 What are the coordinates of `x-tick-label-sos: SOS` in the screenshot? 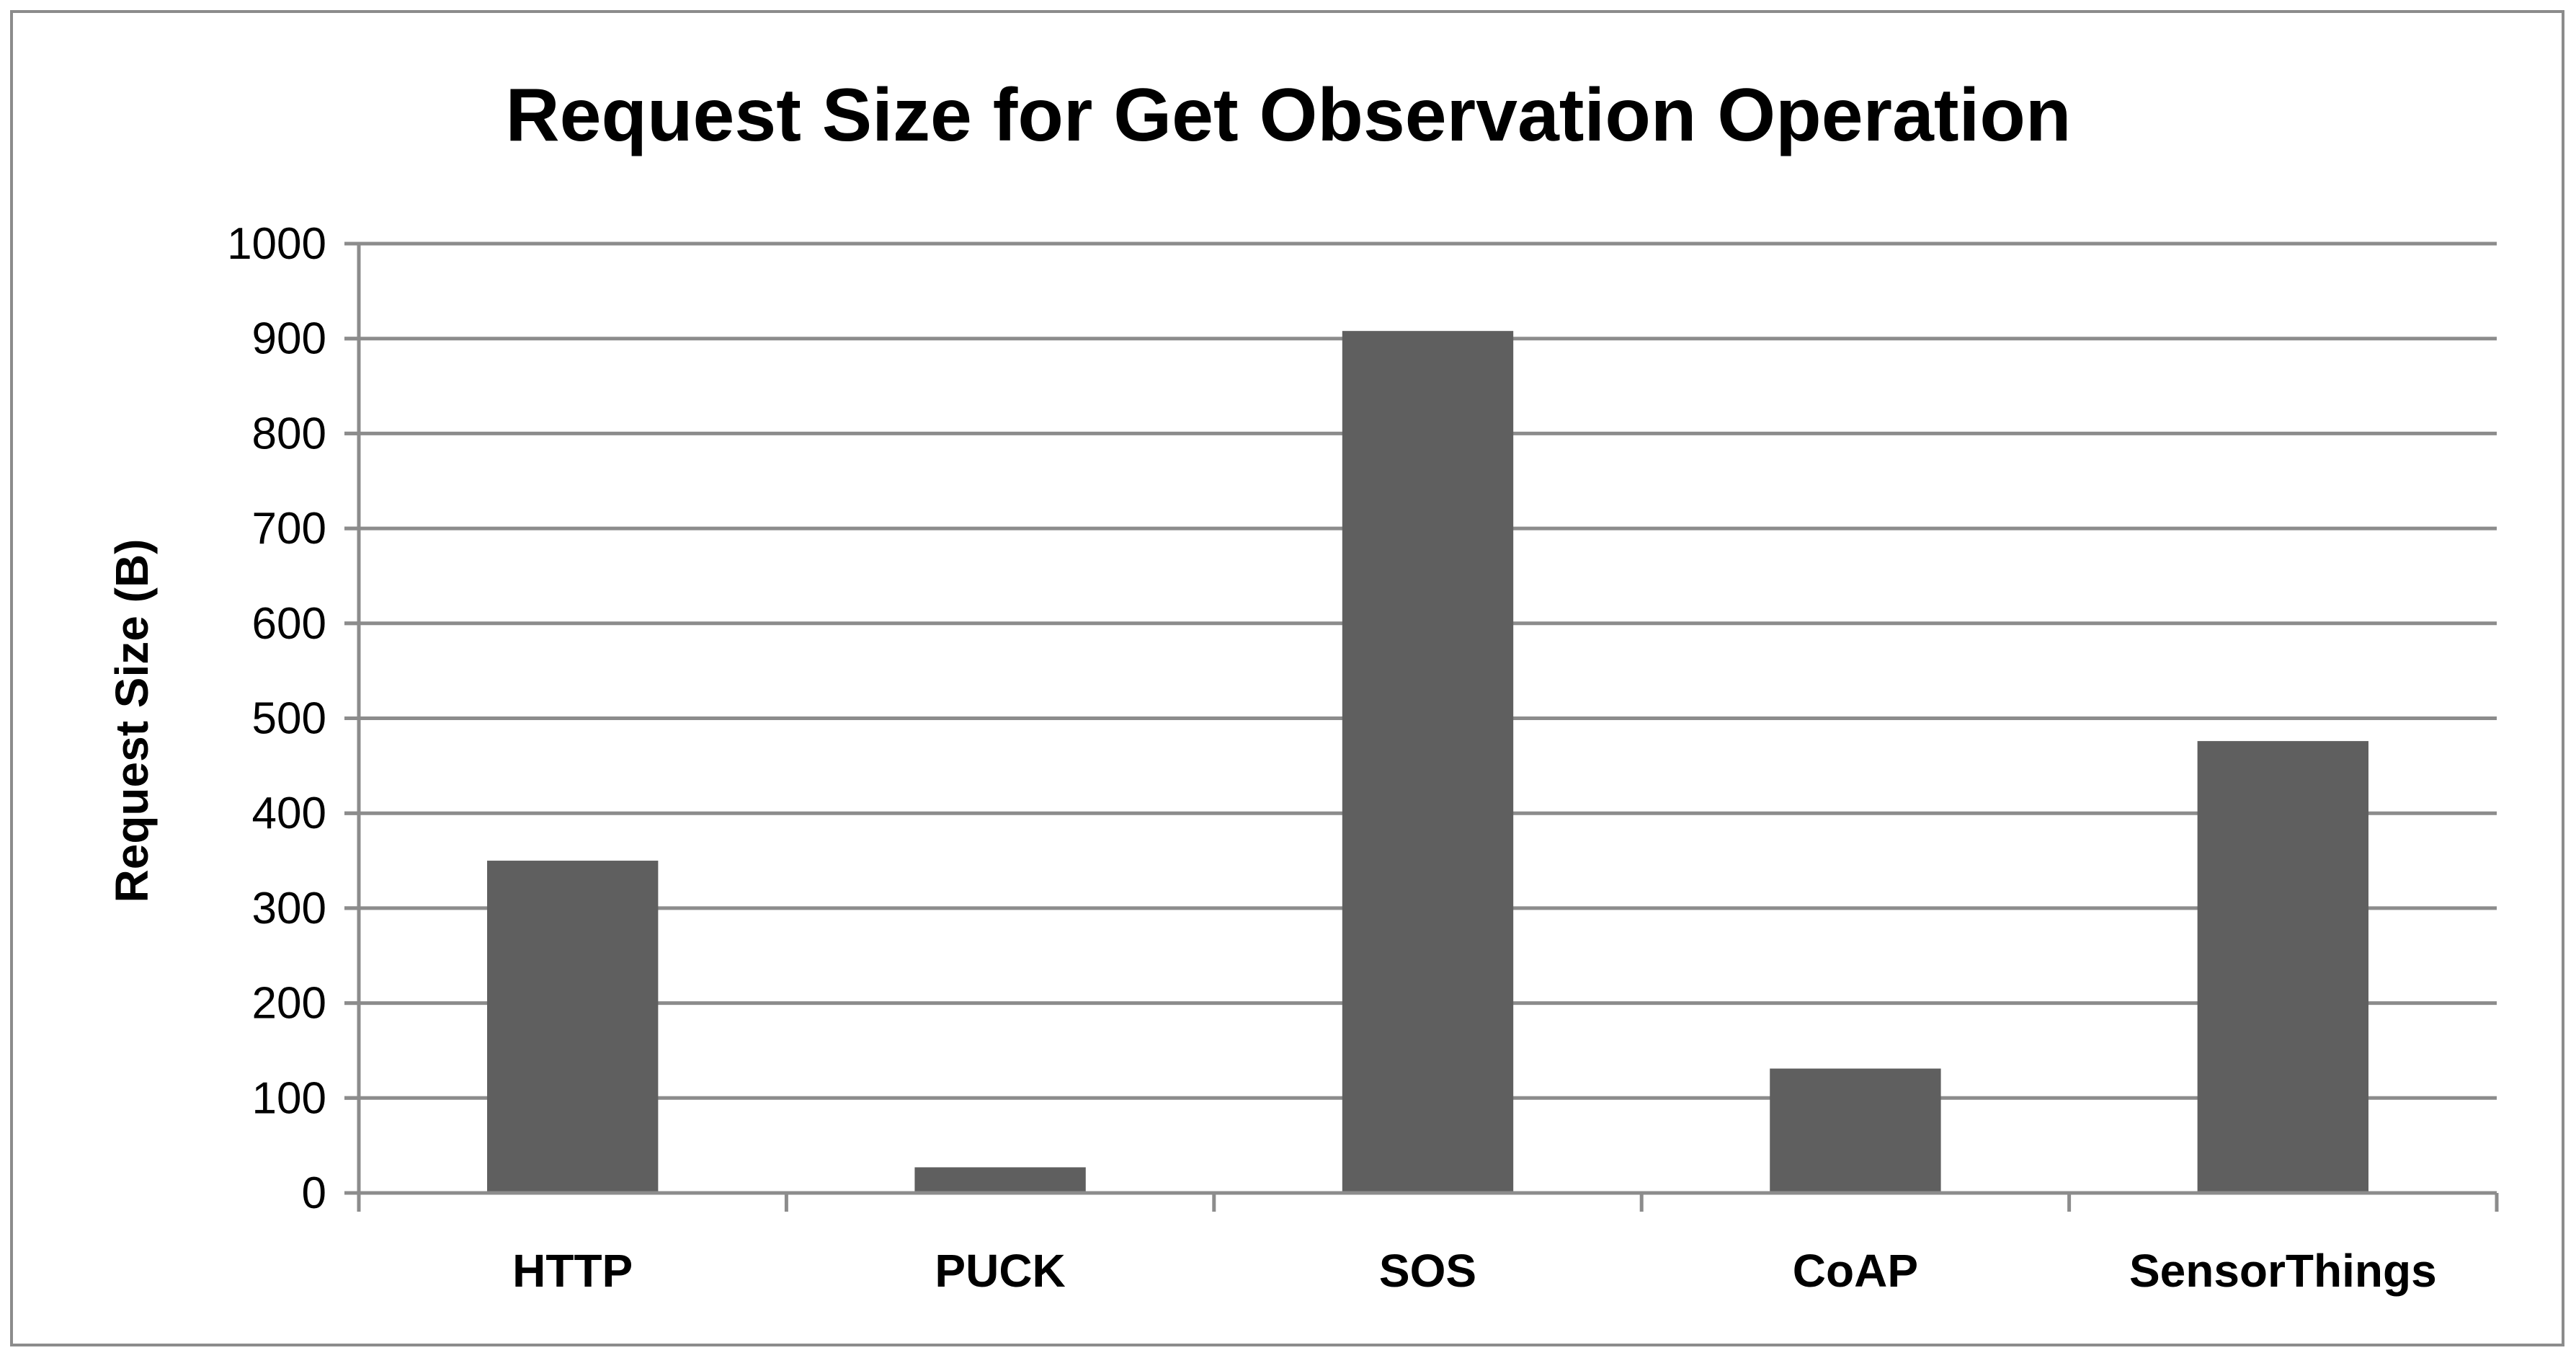 It's located at (1427, 1271).